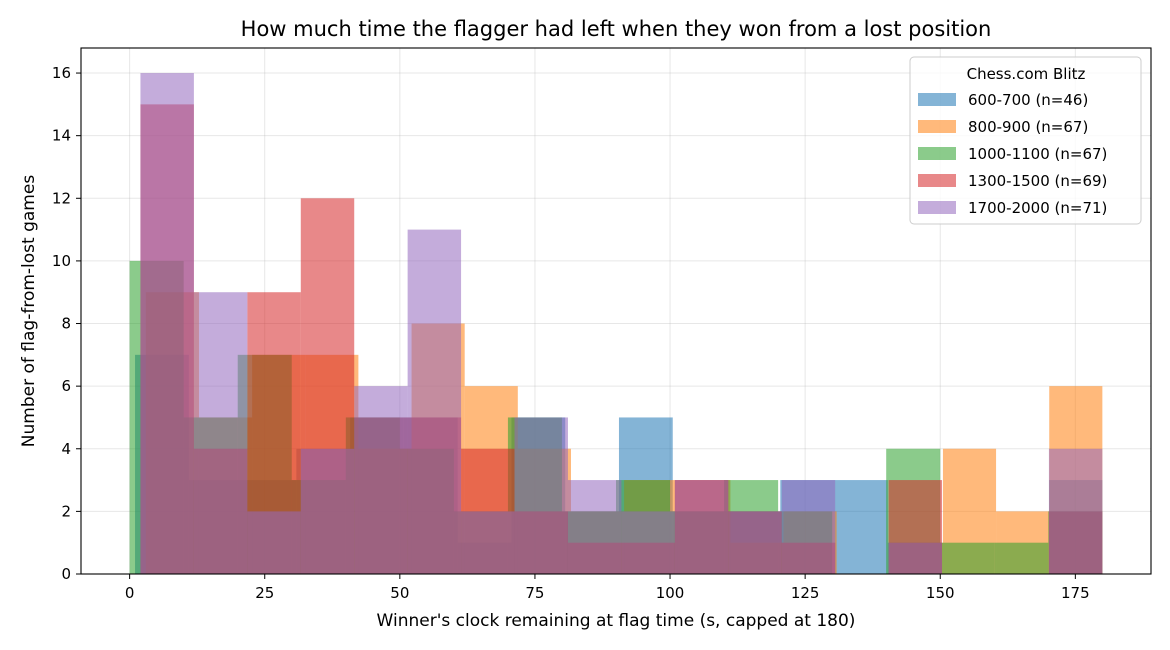 The height and width of the screenshot is (650, 1170). I want to click on x-tick-label: 0, so click(130, 593).